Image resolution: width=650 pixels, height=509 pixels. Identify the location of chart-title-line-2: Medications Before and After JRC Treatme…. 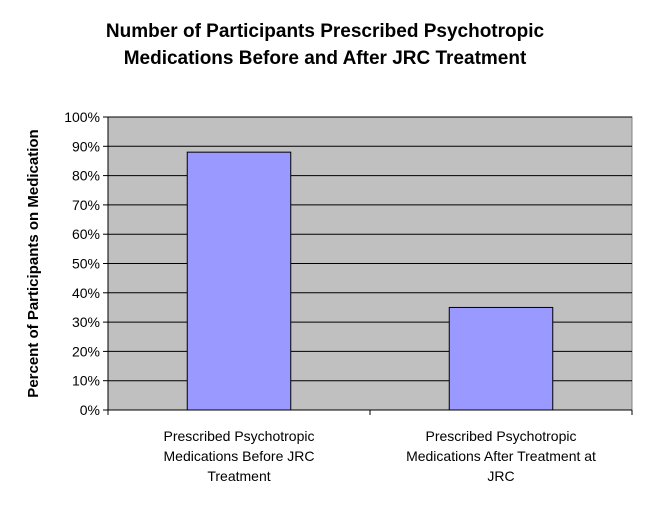
(325, 58).